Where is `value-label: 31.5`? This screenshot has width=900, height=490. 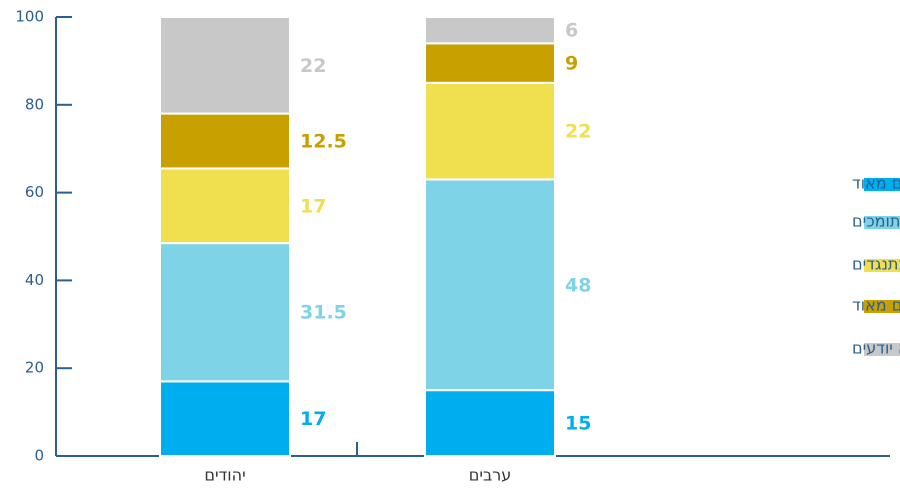
value-label: 31.5 is located at coordinates (323, 313).